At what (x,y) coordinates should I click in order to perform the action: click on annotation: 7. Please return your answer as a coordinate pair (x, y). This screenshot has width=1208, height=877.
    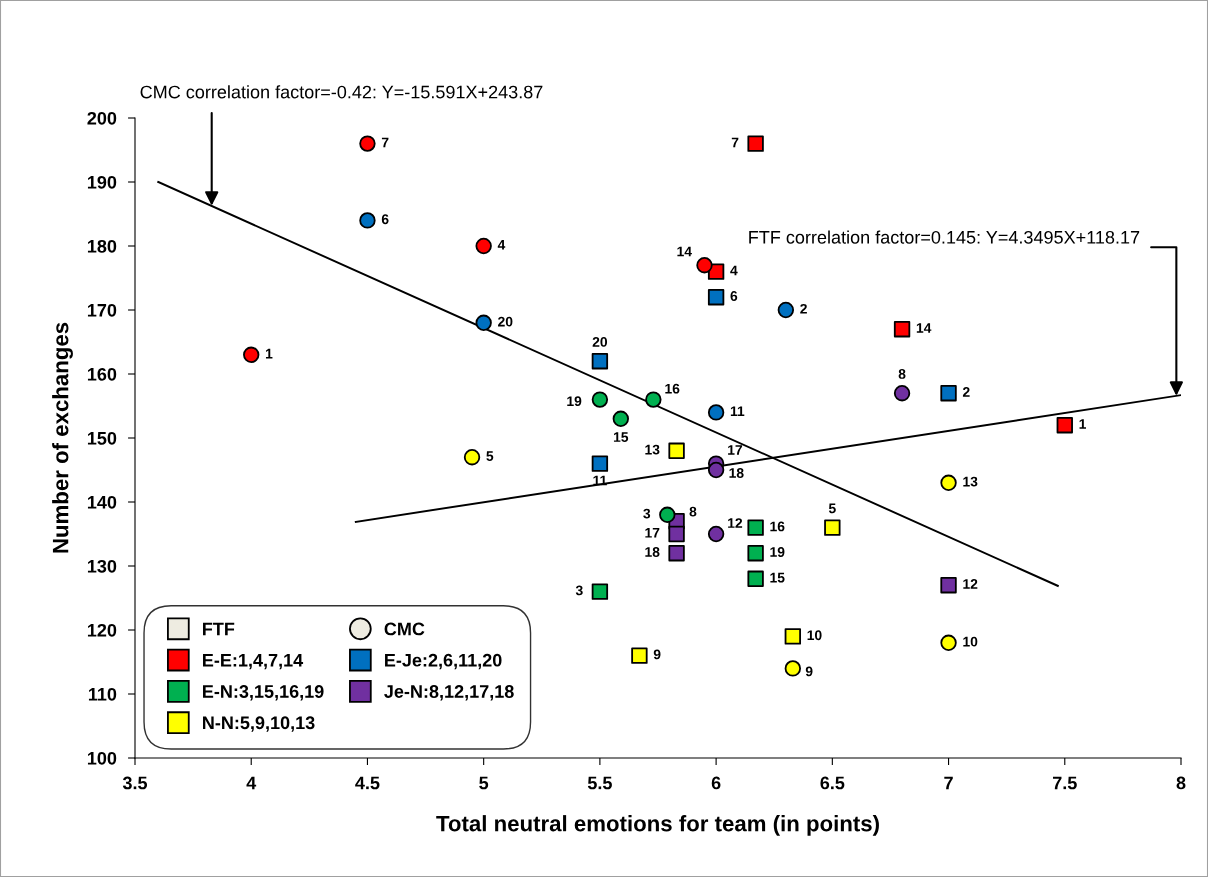
    Looking at the image, I should click on (735, 142).